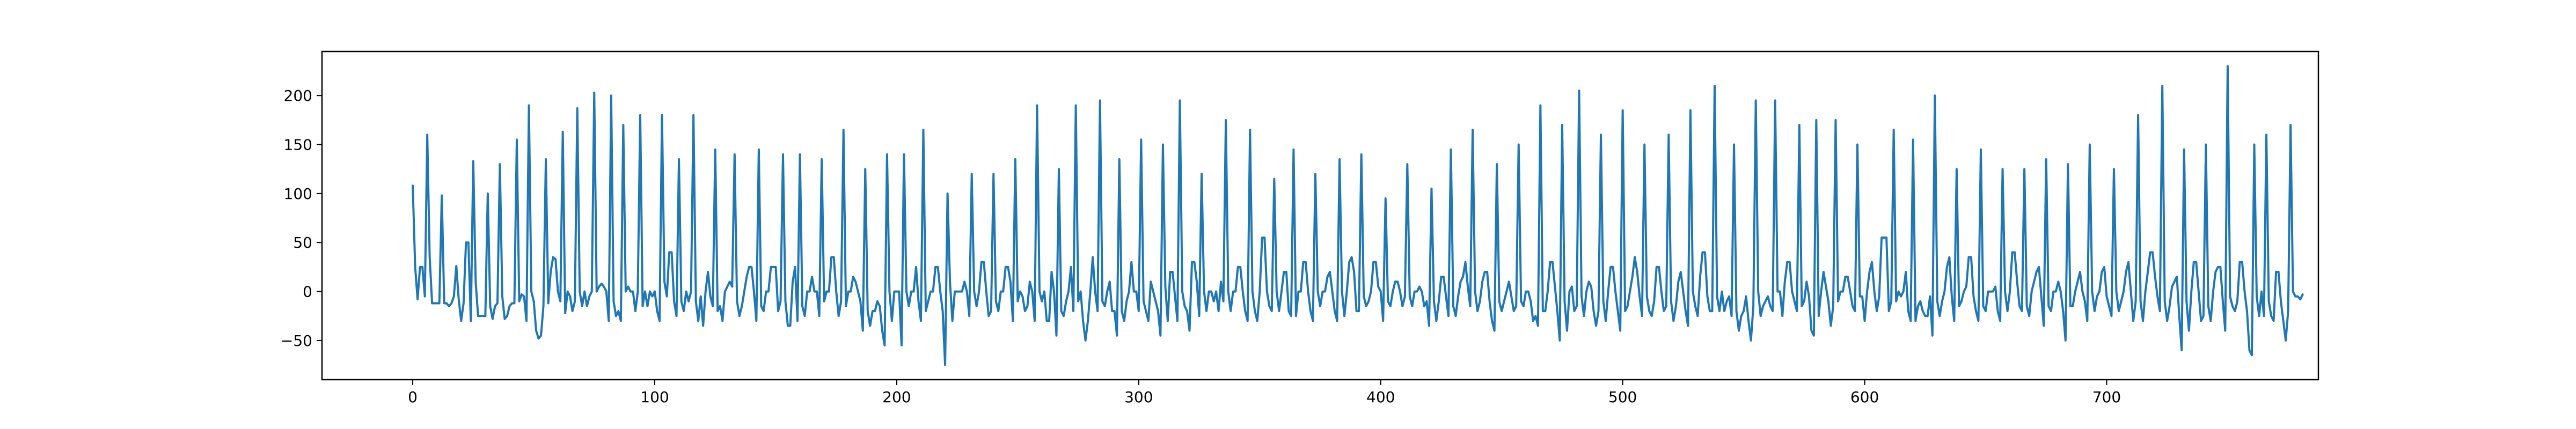 Image resolution: width=2576 pixels, height=429 pixels. What do you see at coordinates (1864, 397) in the screenshot?
I see `x-tick-label: 600` at bounding box center [1864, 397].